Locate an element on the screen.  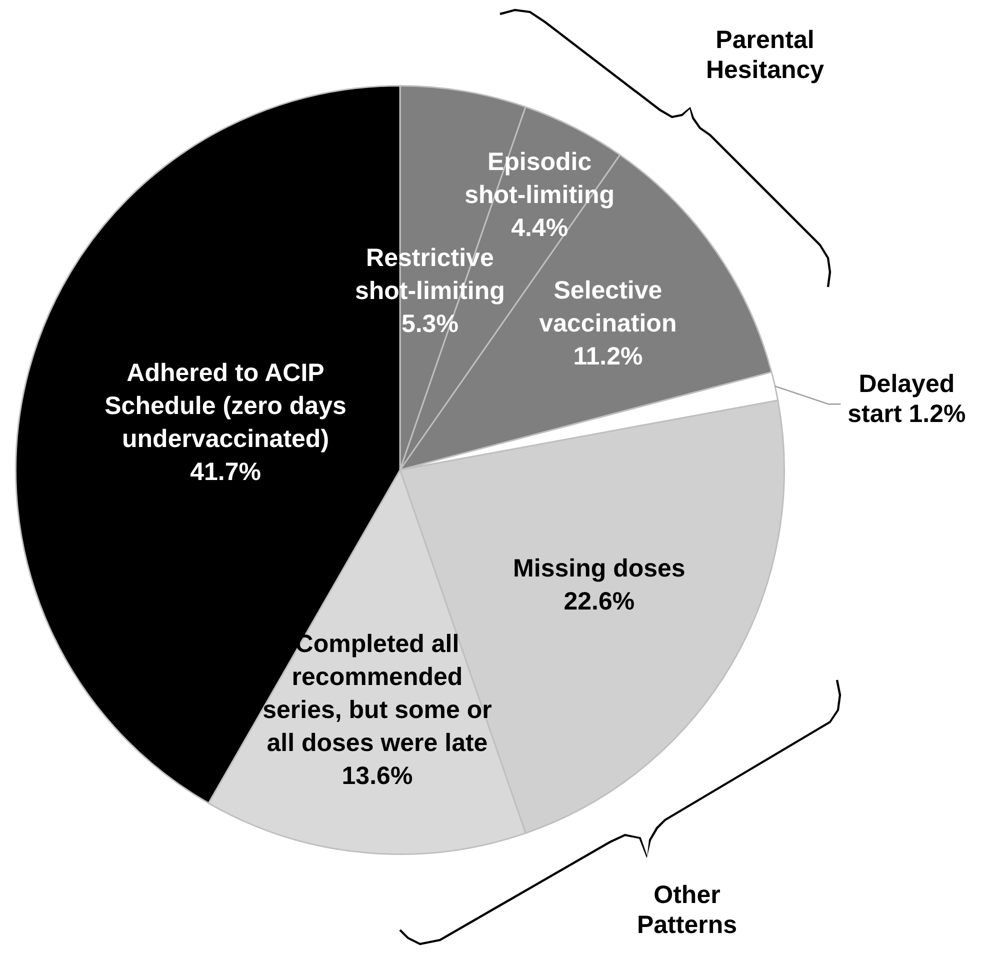
data-label: 5.3% is located at coordinates (429, 324).